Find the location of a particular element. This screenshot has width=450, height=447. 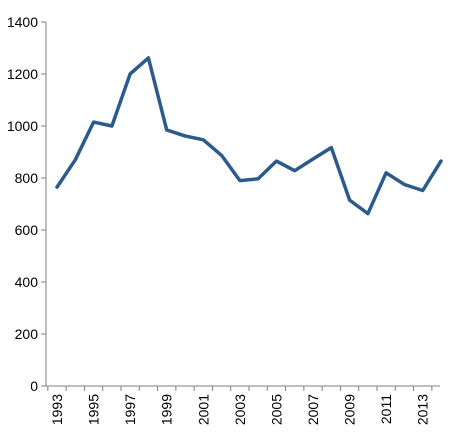

x-tick-label: 2001 is located at coordinates (203, 409).